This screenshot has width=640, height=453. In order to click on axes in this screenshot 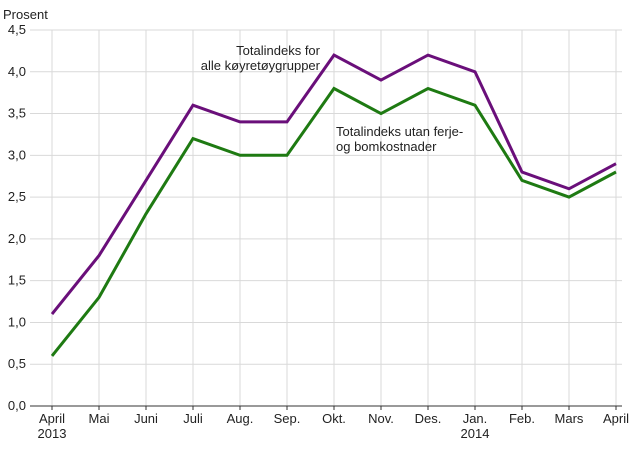, I will do `click(326, 407)`.